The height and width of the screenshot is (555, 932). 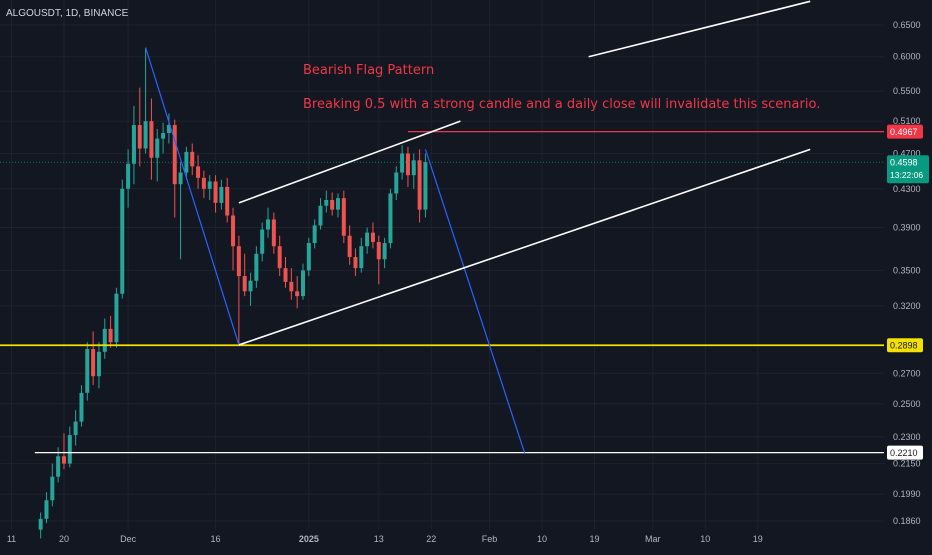 I want to click on price-tag-text: 0.2898, so click(x=904, y=346).